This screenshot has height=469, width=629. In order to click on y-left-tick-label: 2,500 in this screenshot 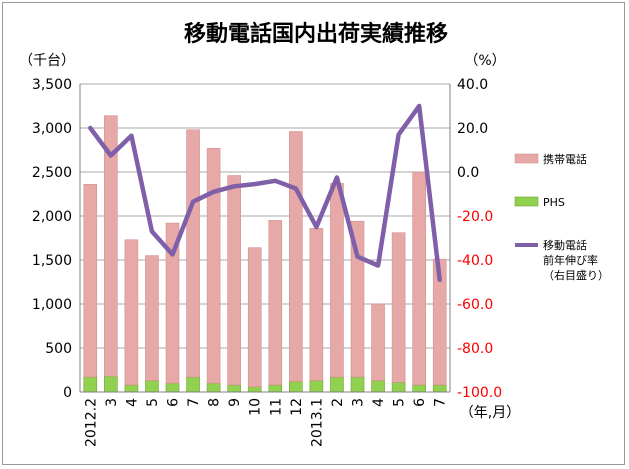, I will do `click(52, 173)`.